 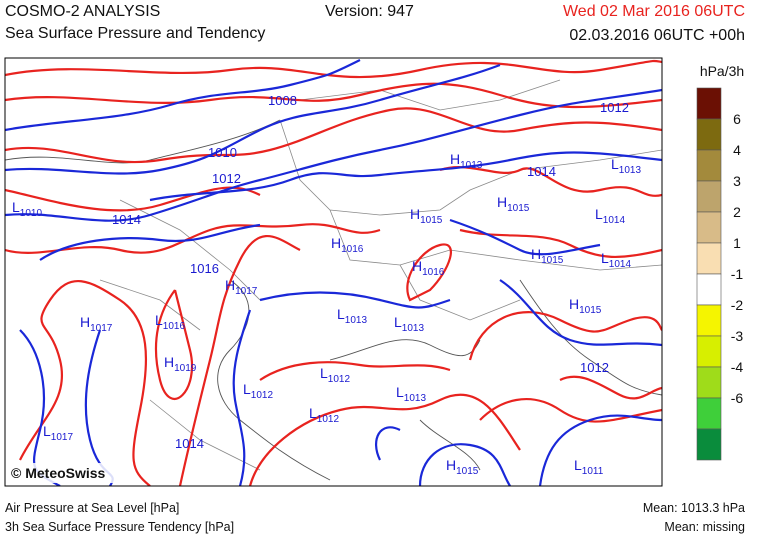 I want to click on pressure-center: H1019, so click(x=180, y=364).